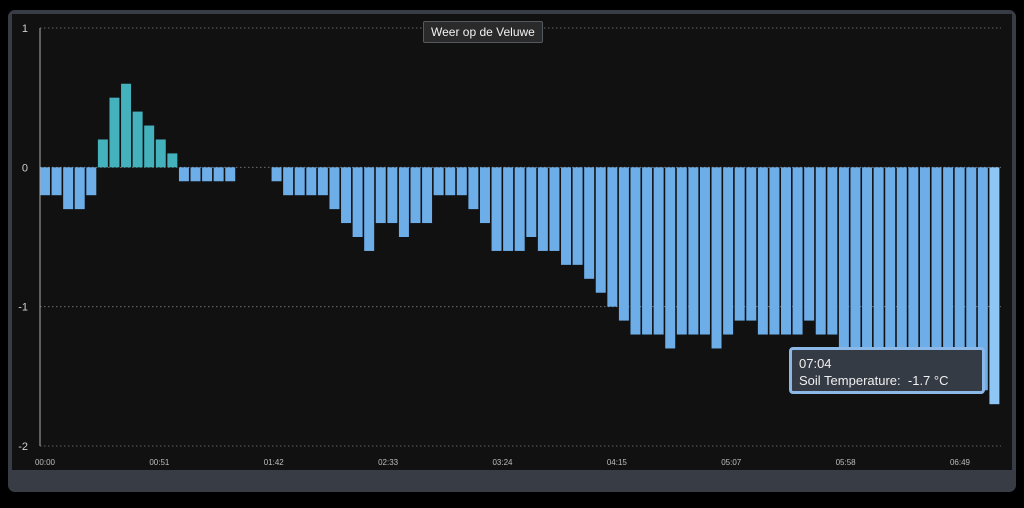 The width and height of the screenshot is (1024, 508). I want to click on tooltip-series: Soil Temperature: -1.7 °C, so click(874, 380).